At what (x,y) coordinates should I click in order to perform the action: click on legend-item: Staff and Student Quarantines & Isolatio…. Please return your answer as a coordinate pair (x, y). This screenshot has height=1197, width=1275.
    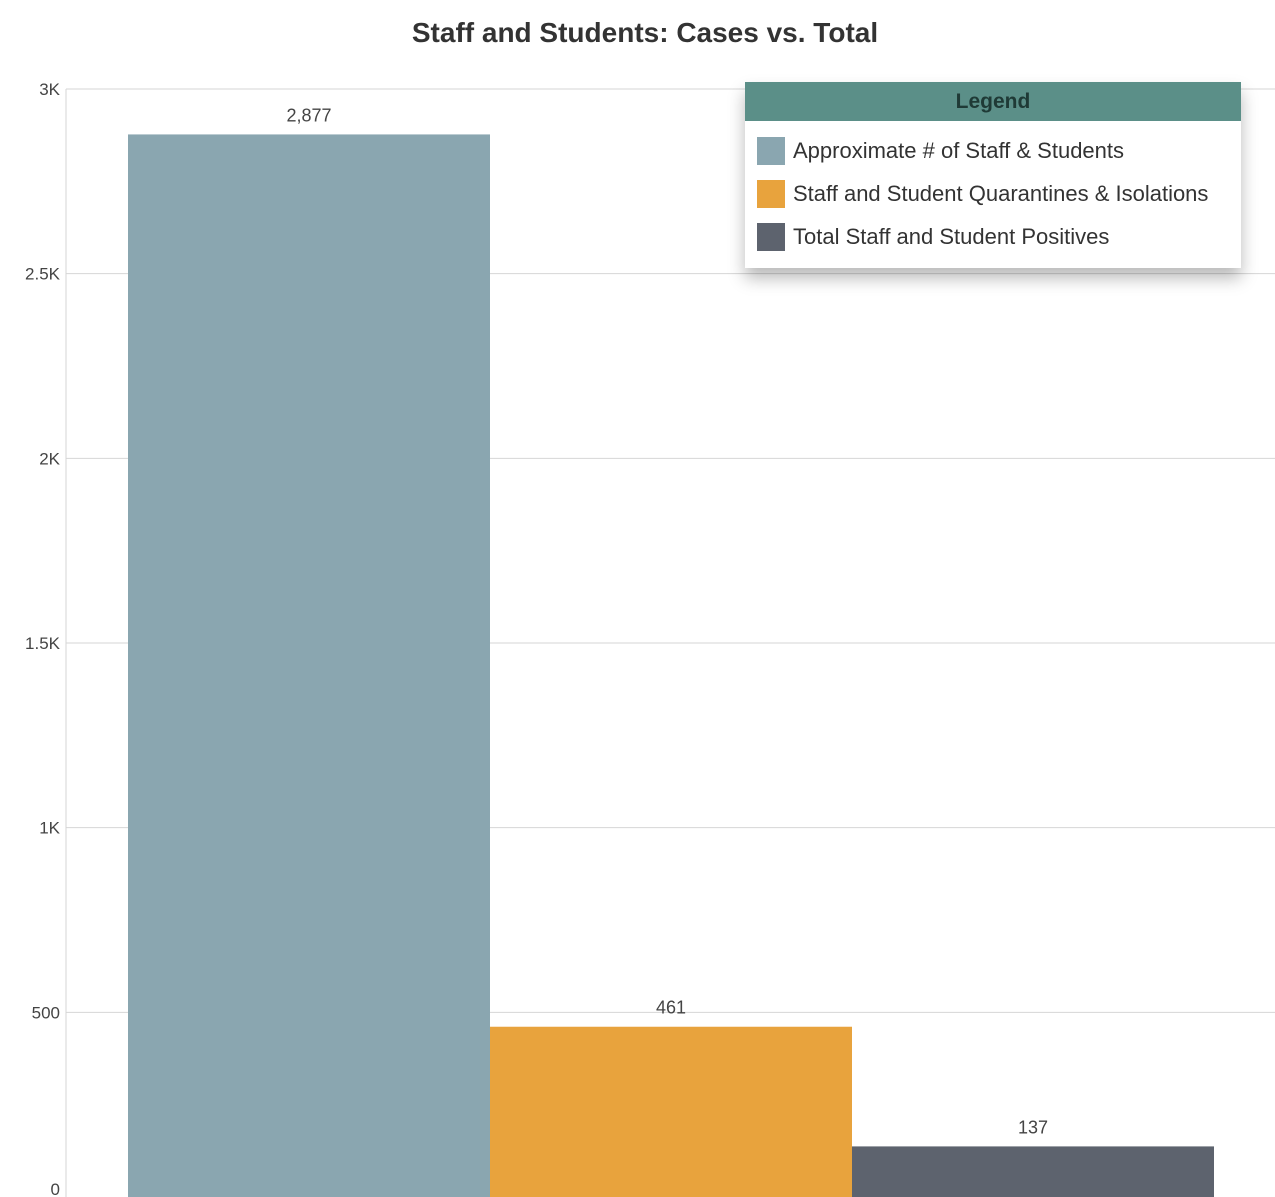
    Looking at the image, I should click on (999, 193).